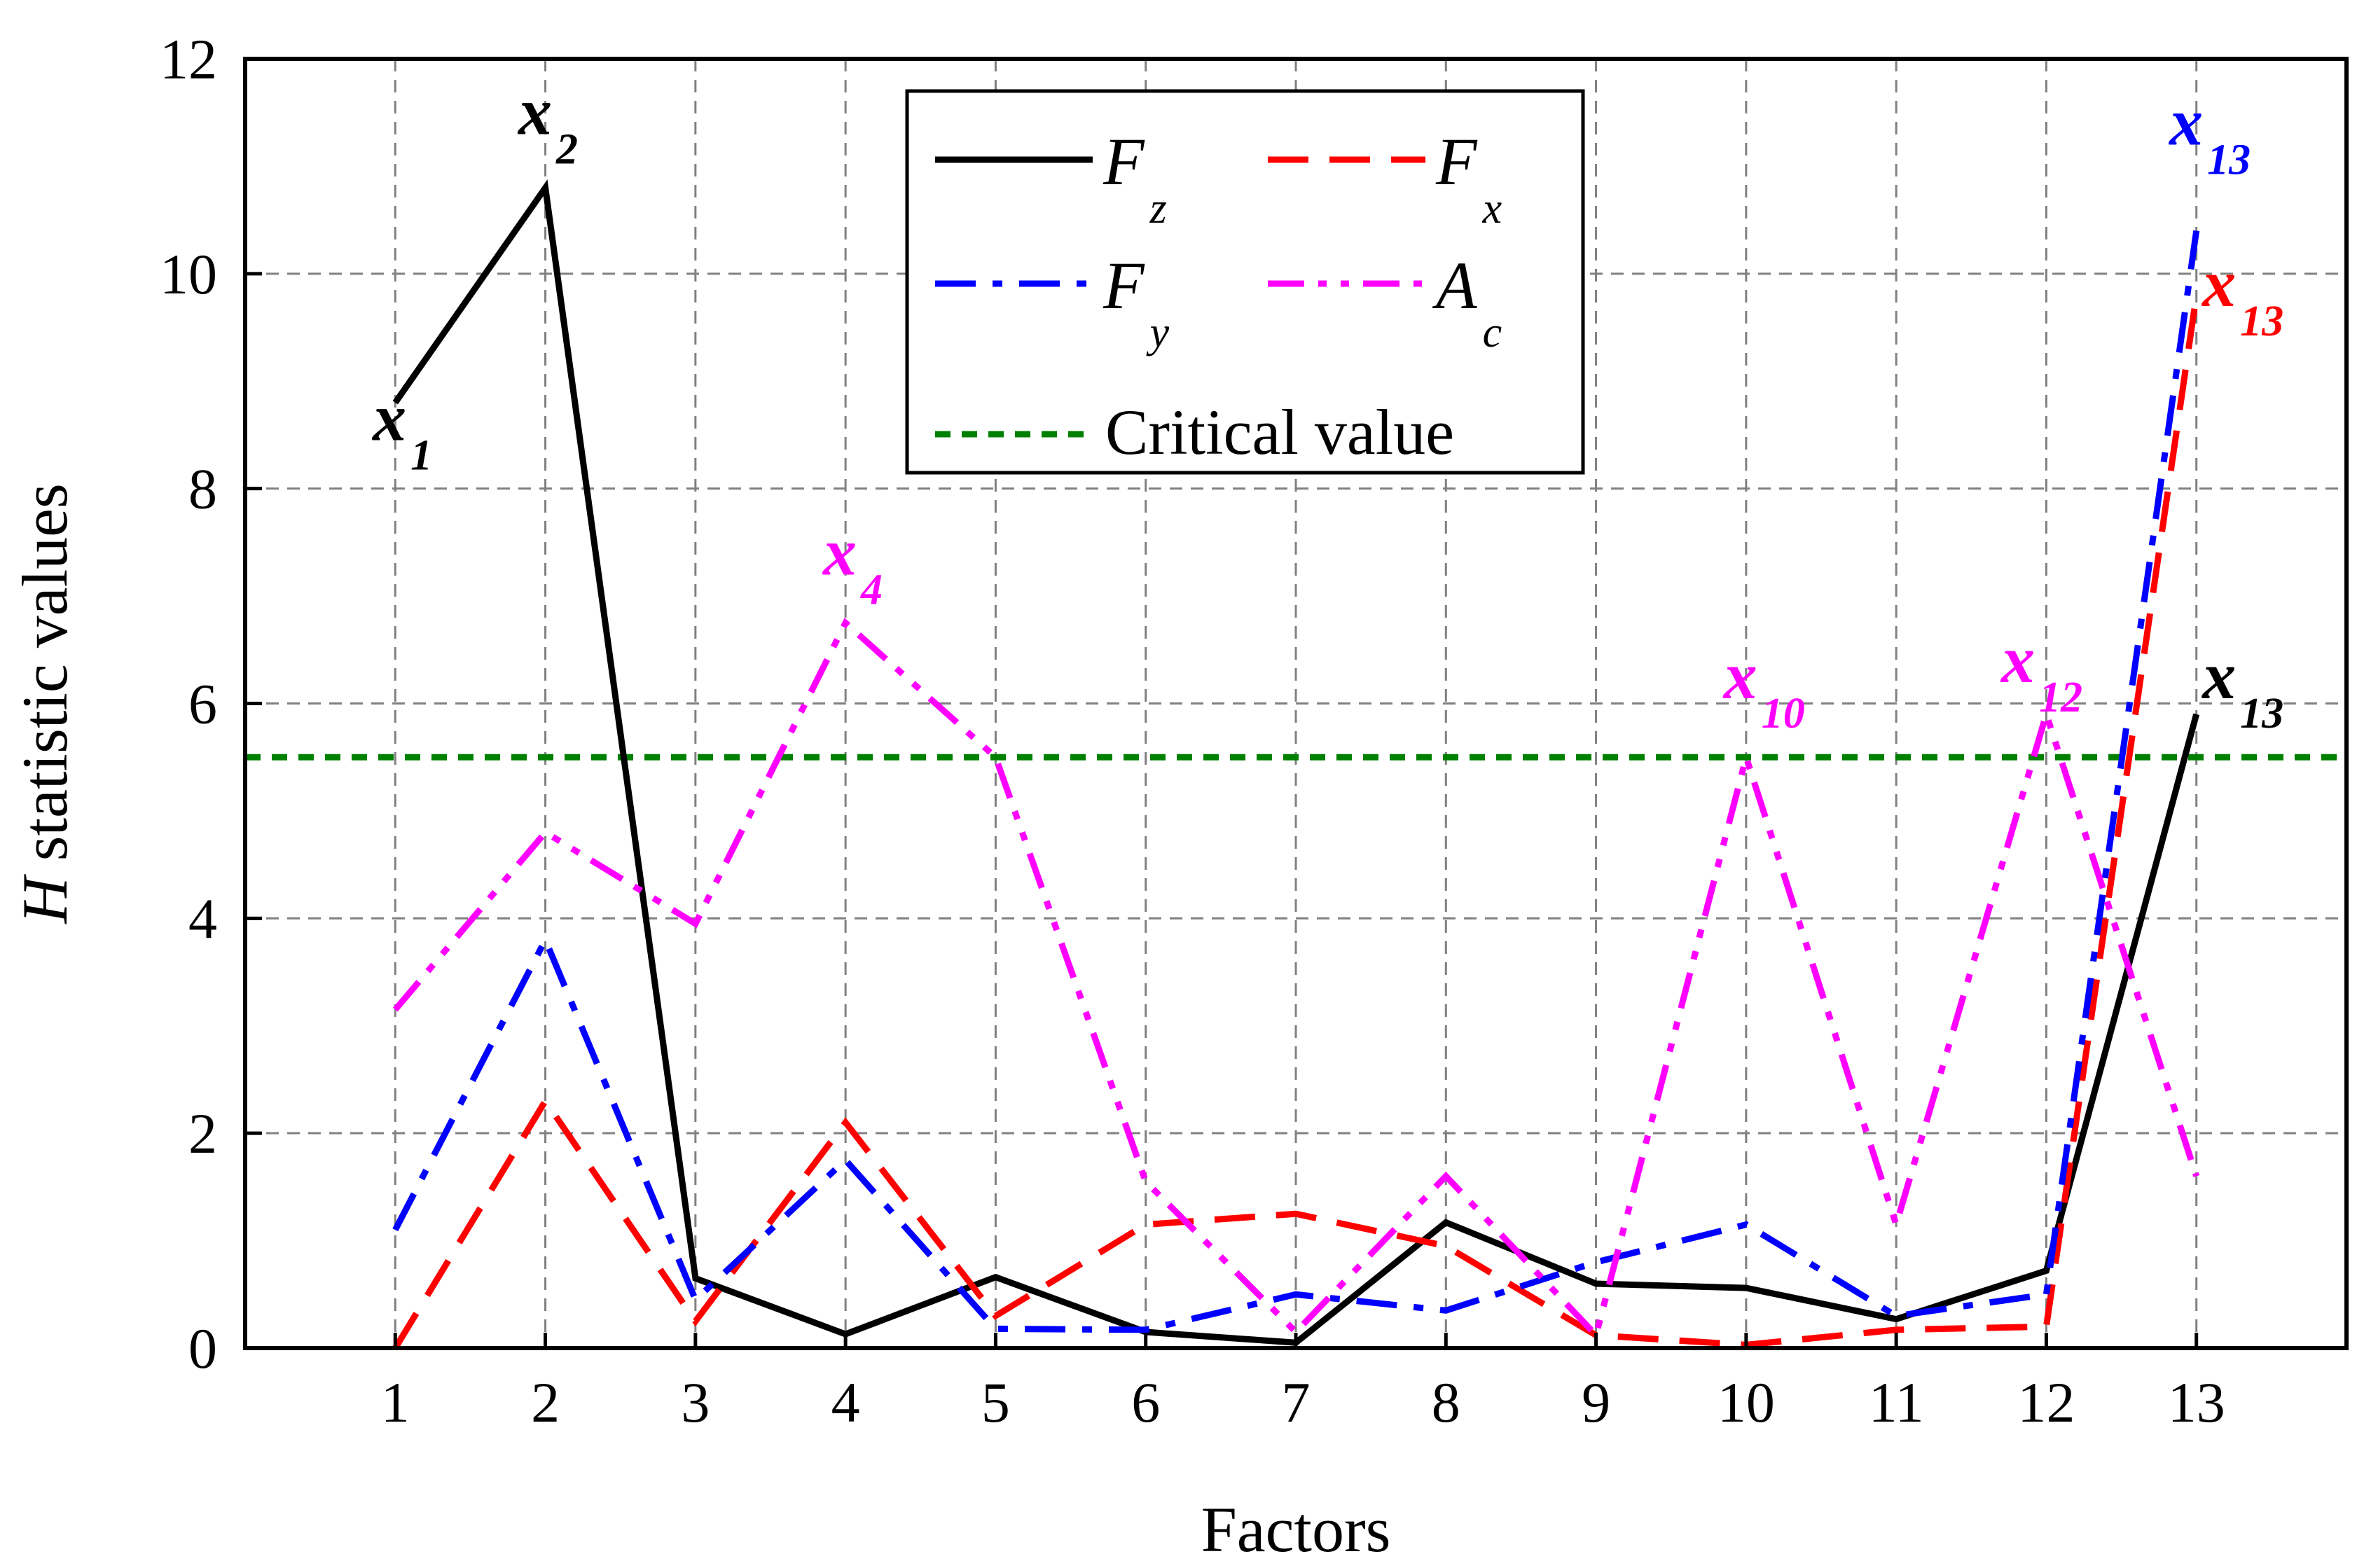 This screenshot has width=2357, height=1568. I want to click on legend-label: Fz, so click(1135, 178).